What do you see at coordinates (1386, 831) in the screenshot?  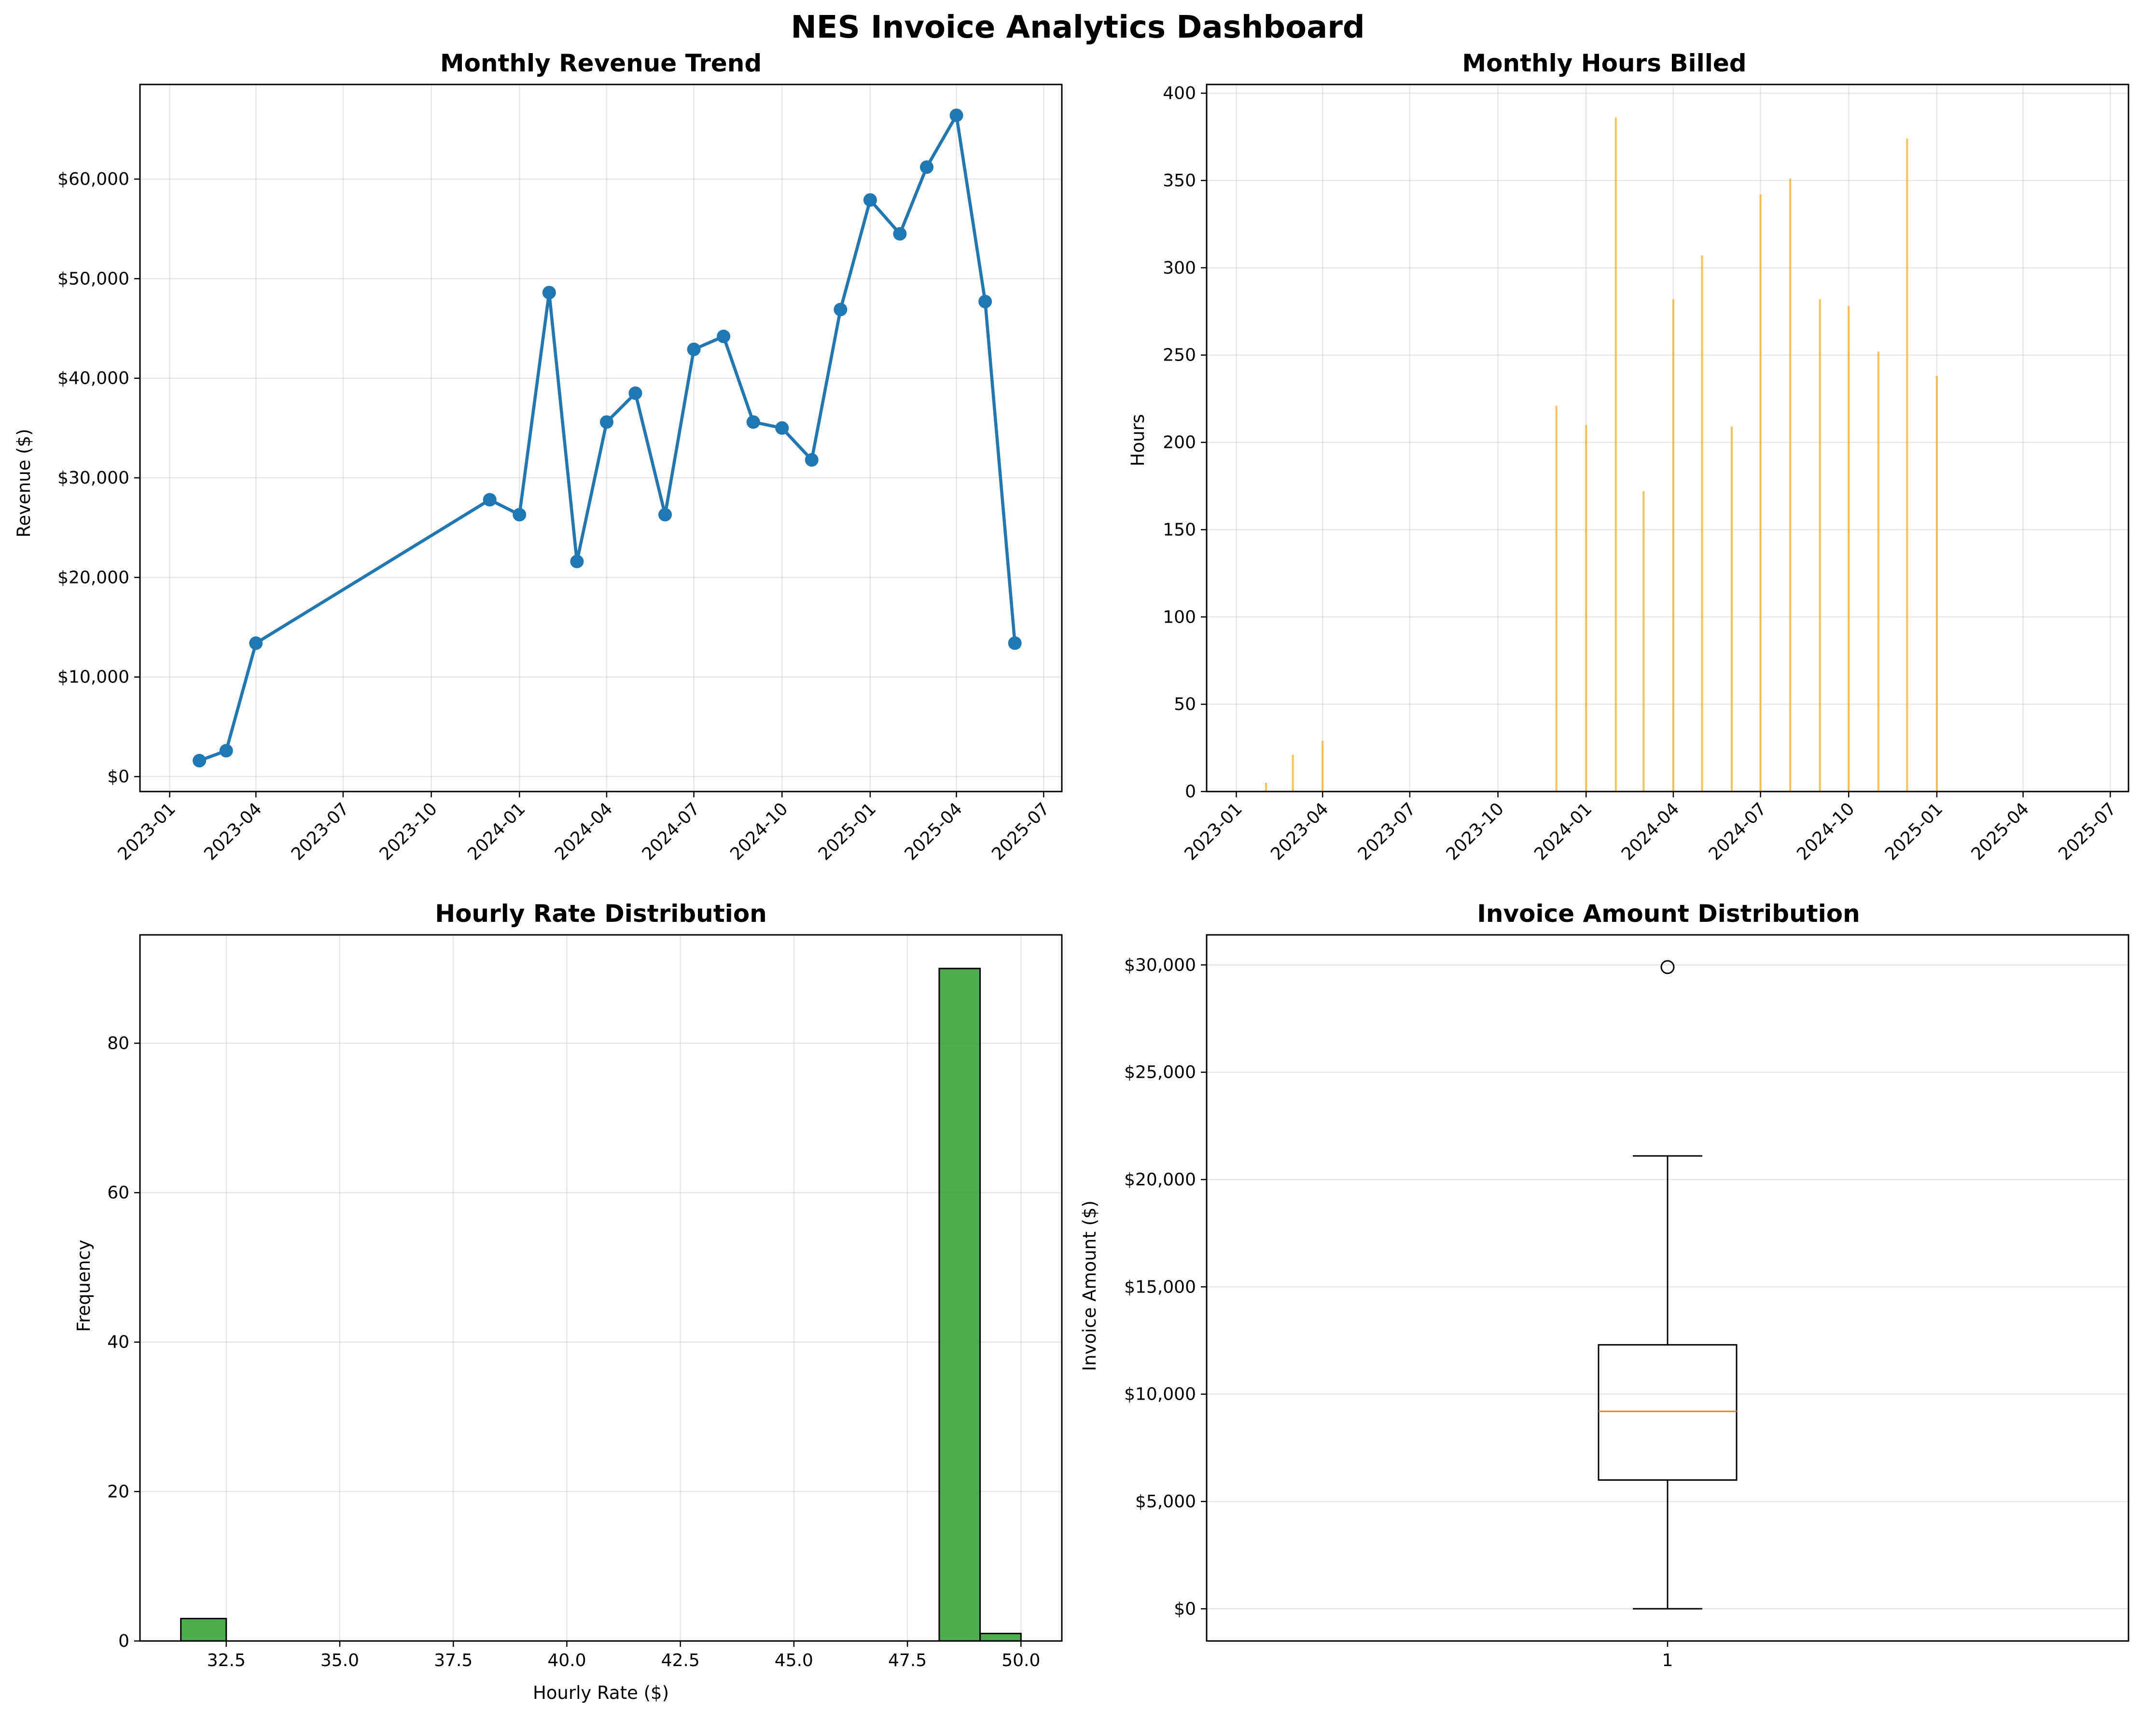 I see `x-tick-label: 2023-07` at bounding box center [1386, 831].